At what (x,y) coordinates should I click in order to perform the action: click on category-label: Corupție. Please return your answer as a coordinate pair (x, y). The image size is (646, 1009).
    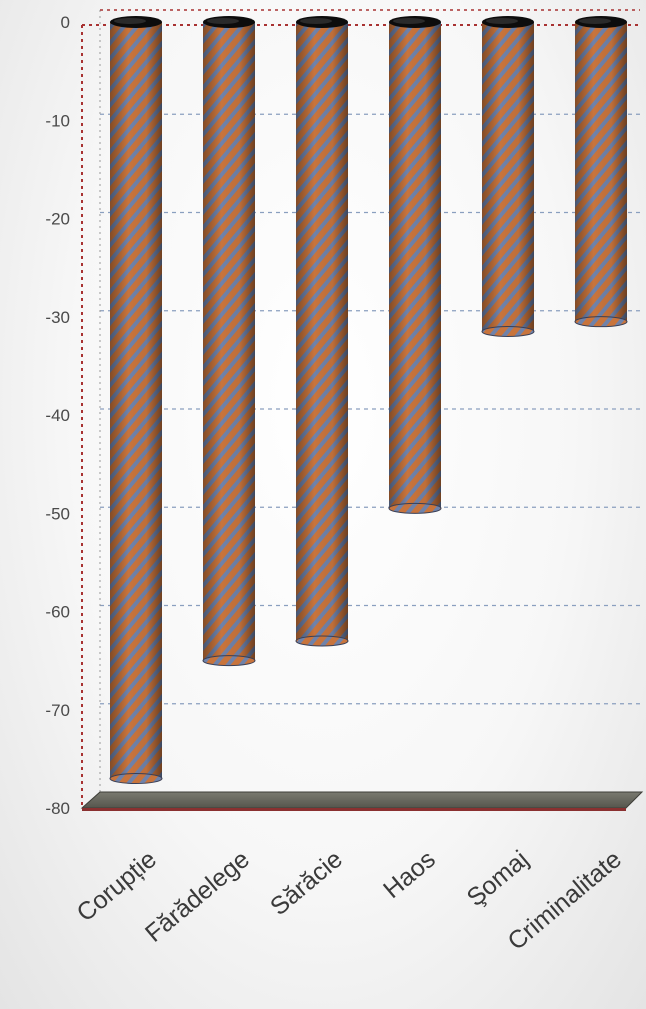
    Looking at the image, I should click on (116, 886).